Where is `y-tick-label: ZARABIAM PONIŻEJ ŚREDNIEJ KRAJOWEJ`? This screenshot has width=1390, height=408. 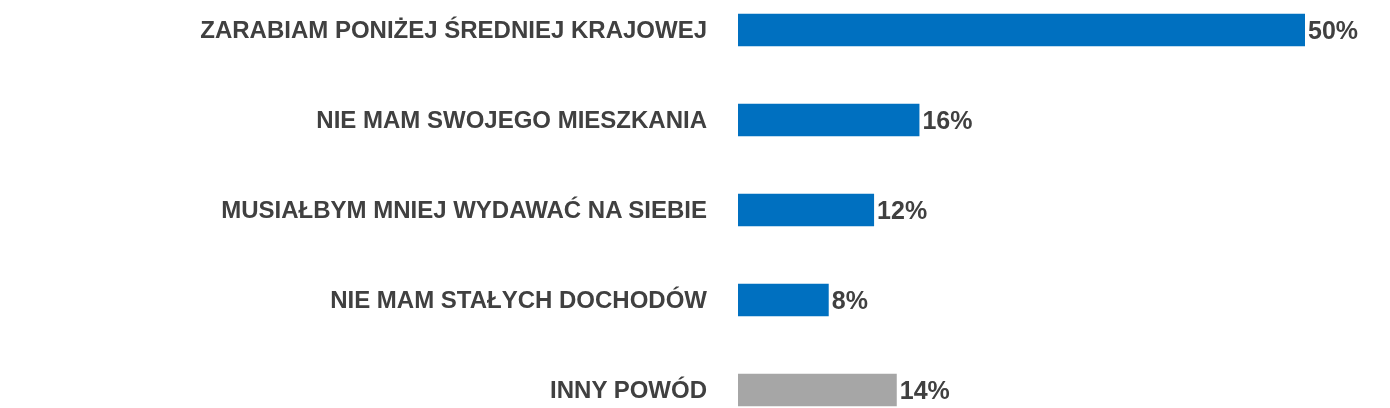
y-tick-label: ZARABIAM PONIŻEJ ŚREDNIEJ KRAJOWEJ is located at coordinates (453, 30).